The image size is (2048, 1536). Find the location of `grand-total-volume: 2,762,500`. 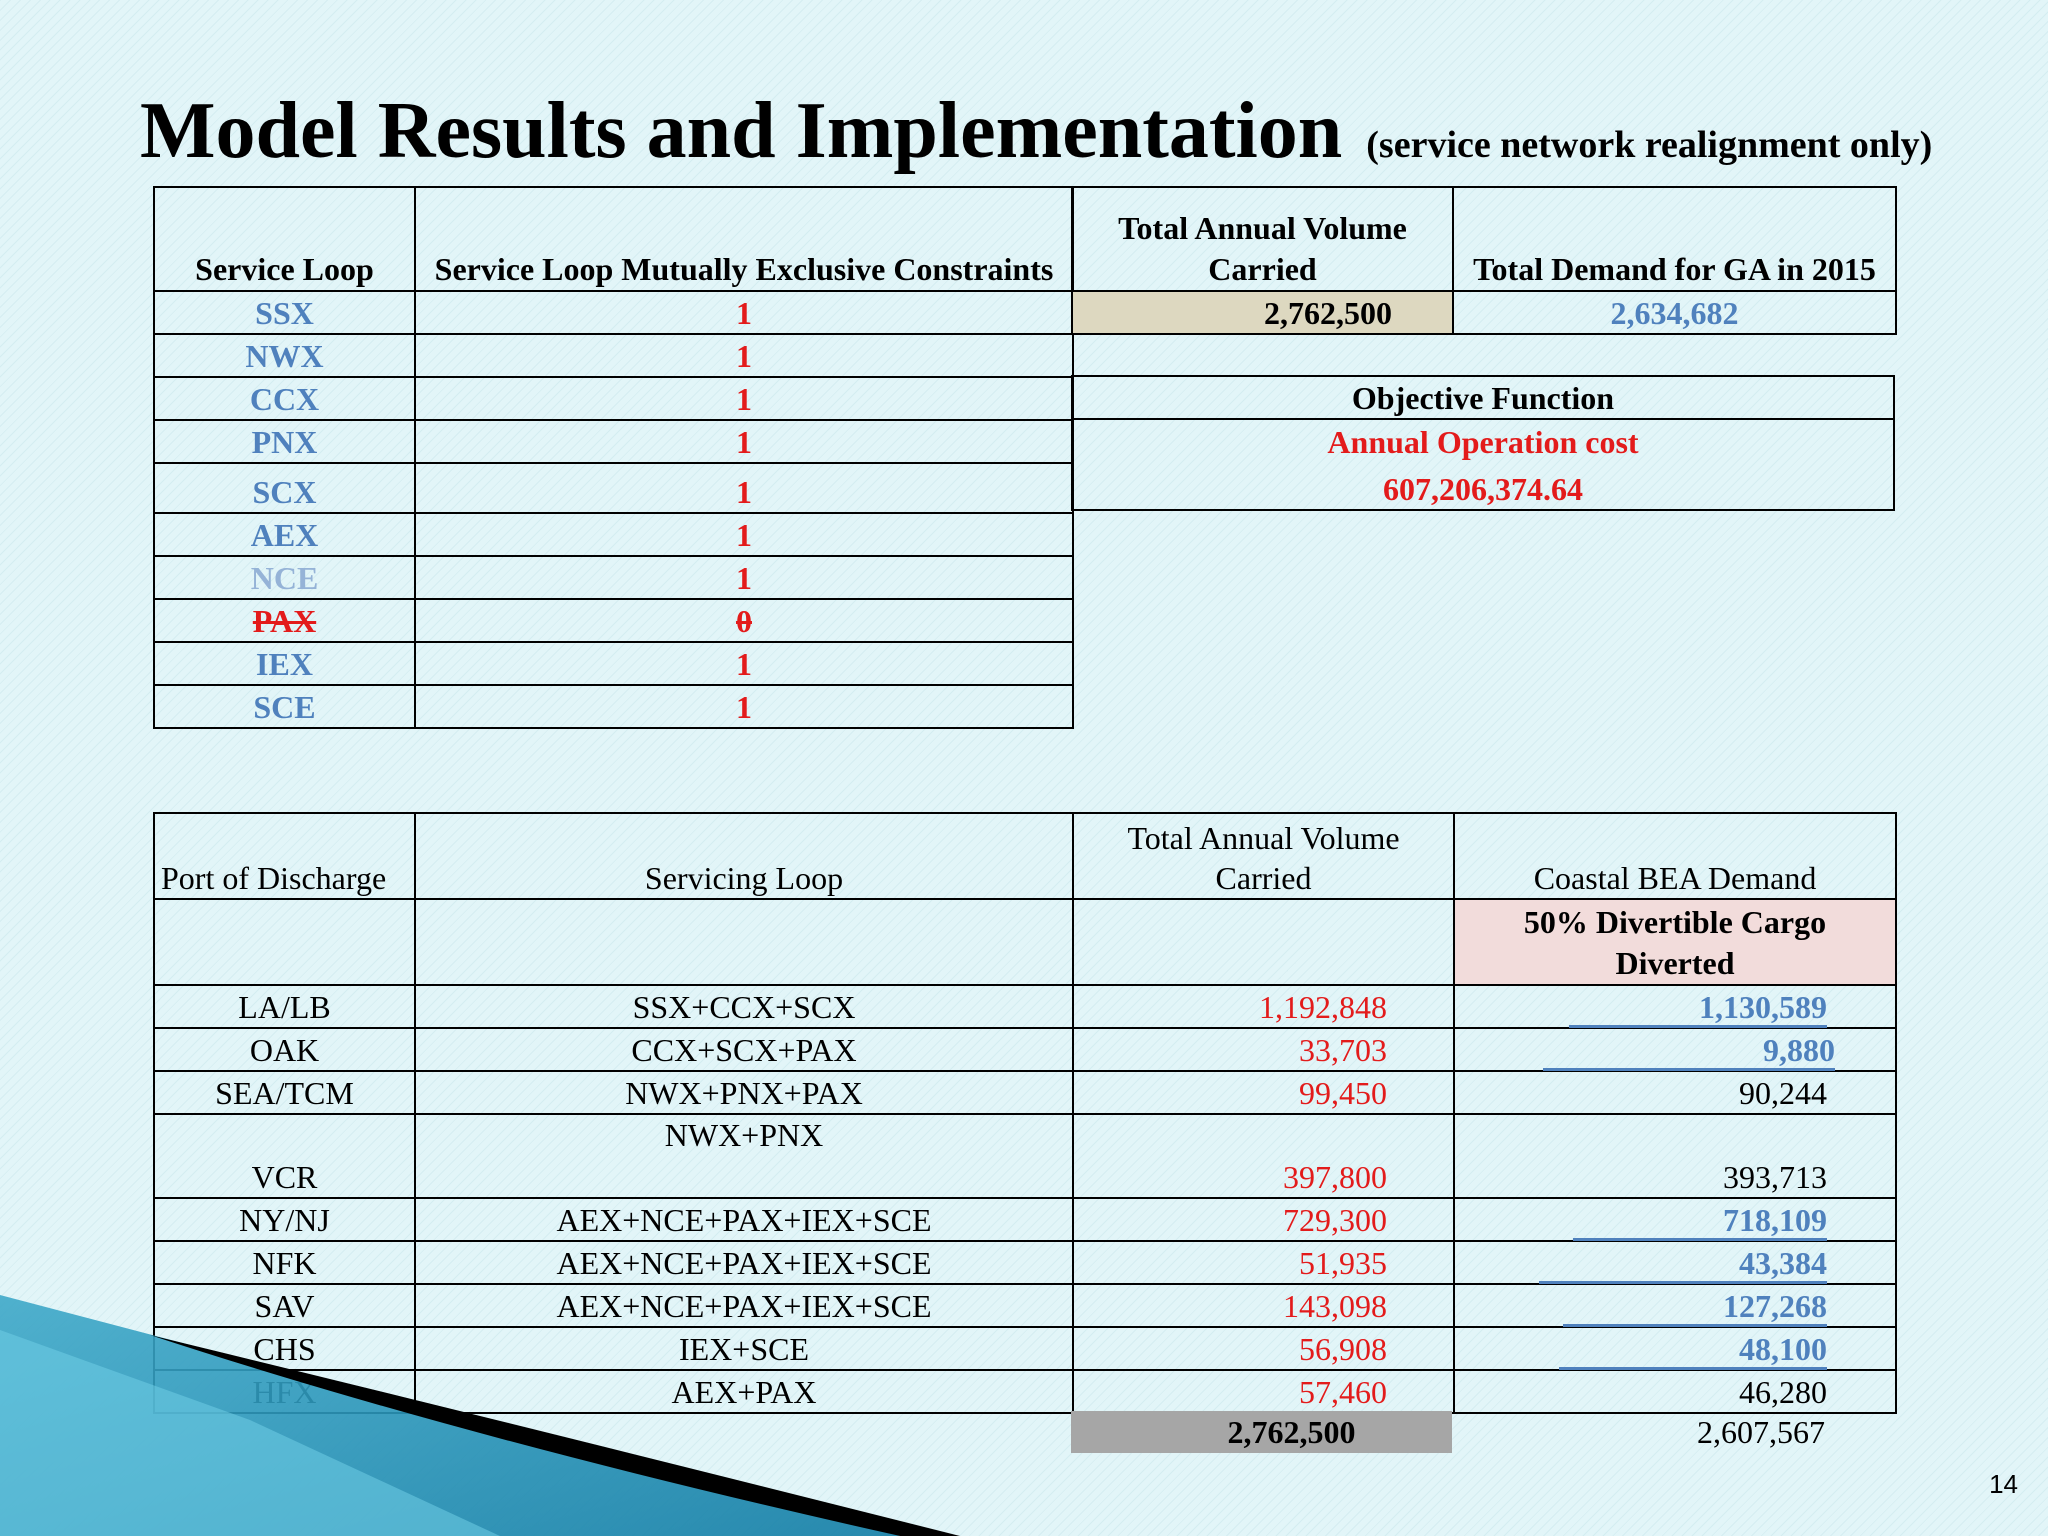

grand-total-volume: 2,762,500 is located at coordinates (1261, 1432).